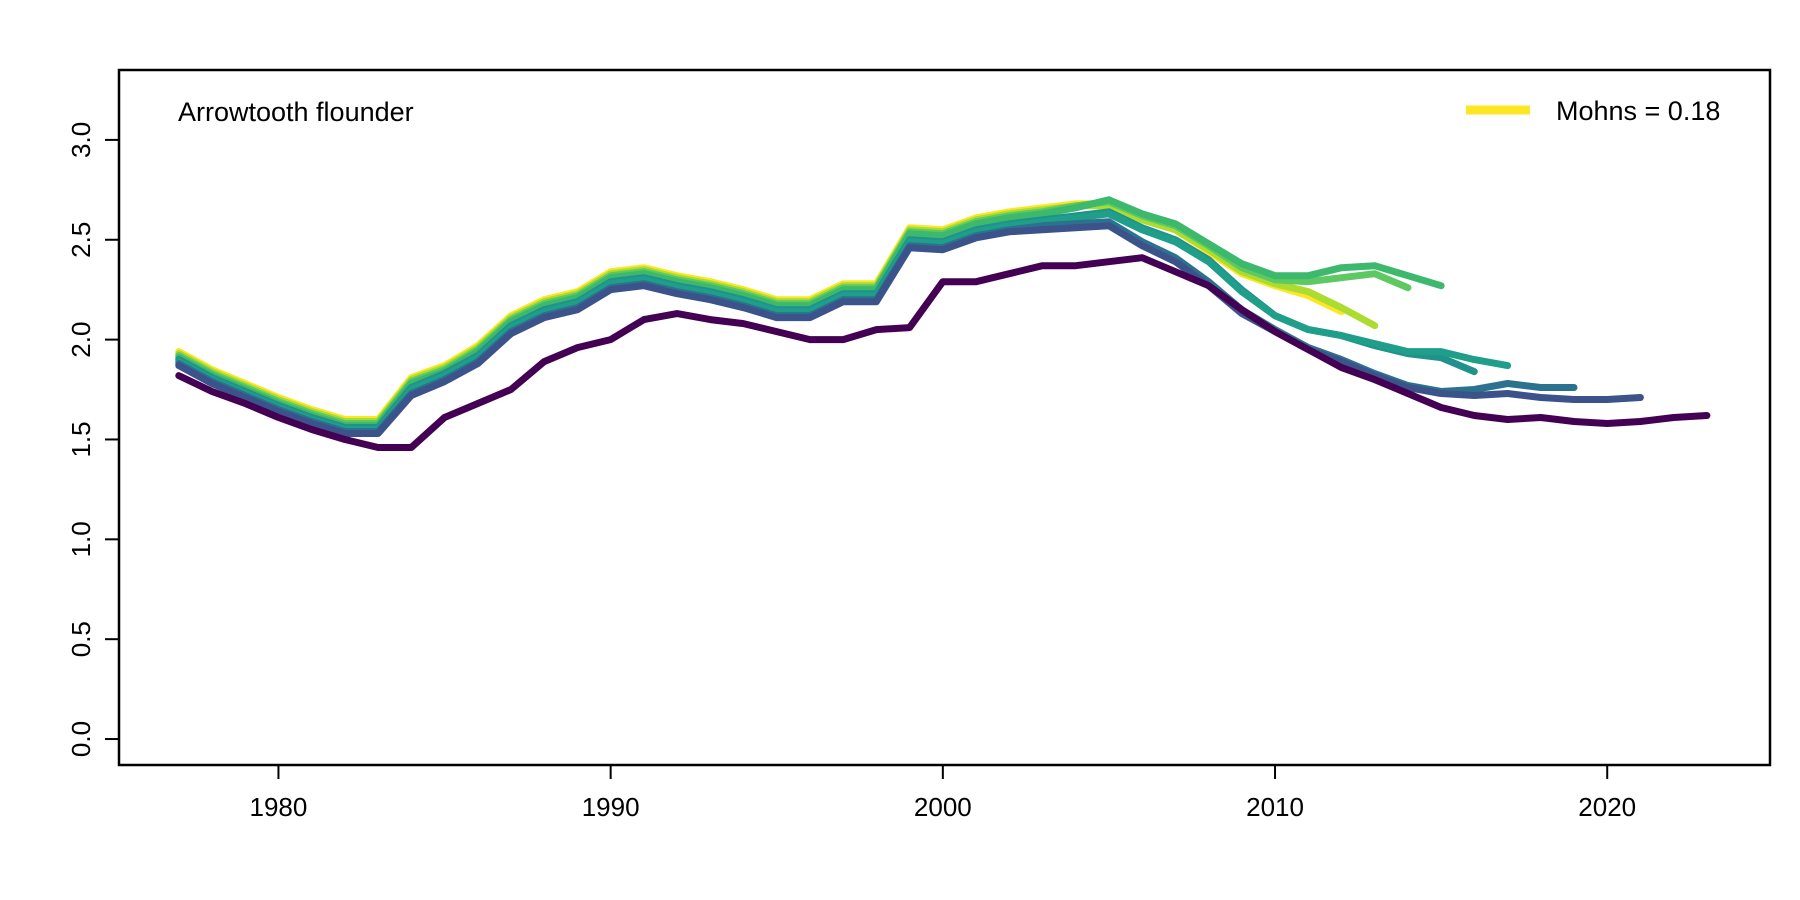 Image resolution: width=1800 pixels, height=900 pixels. I want to click on legend-label: Mohns = 0.18, so click(1638, 111).